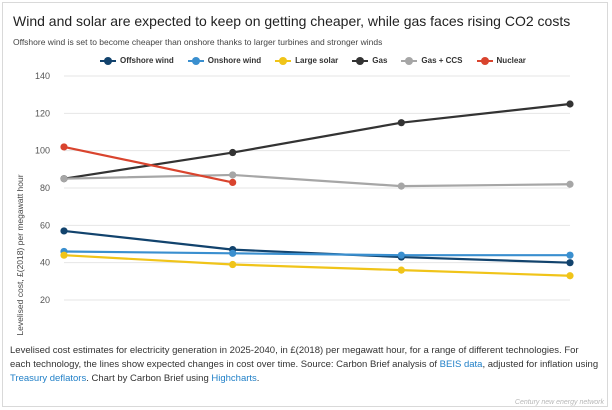 This screenshot has width=612, height=410. Describe the element at coordinates (316, 253) in the screenshot. I see `series-line-onshore-wind` at that location.